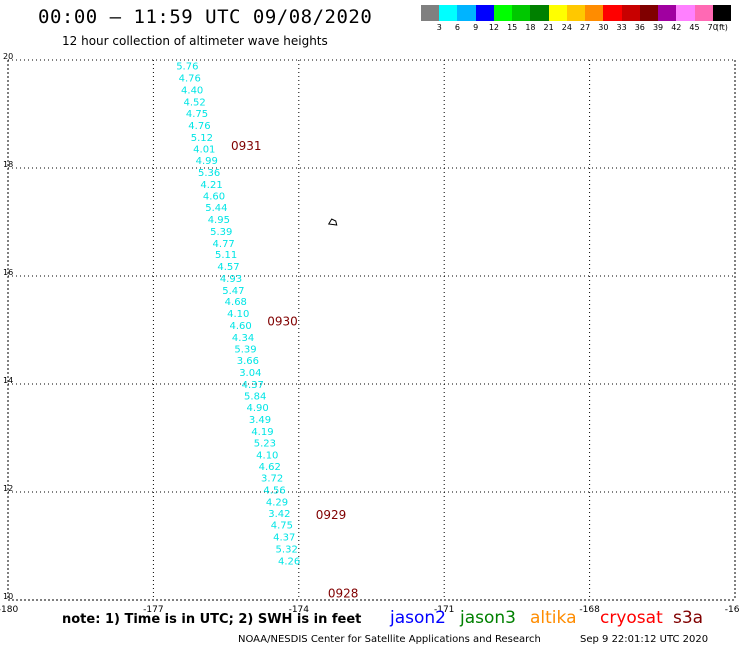 This screenshot has width=740, height=650. Describe the element at coordinates (270, 467) in the screenshot. I see `wave-height-reading: 4.62` at that location.